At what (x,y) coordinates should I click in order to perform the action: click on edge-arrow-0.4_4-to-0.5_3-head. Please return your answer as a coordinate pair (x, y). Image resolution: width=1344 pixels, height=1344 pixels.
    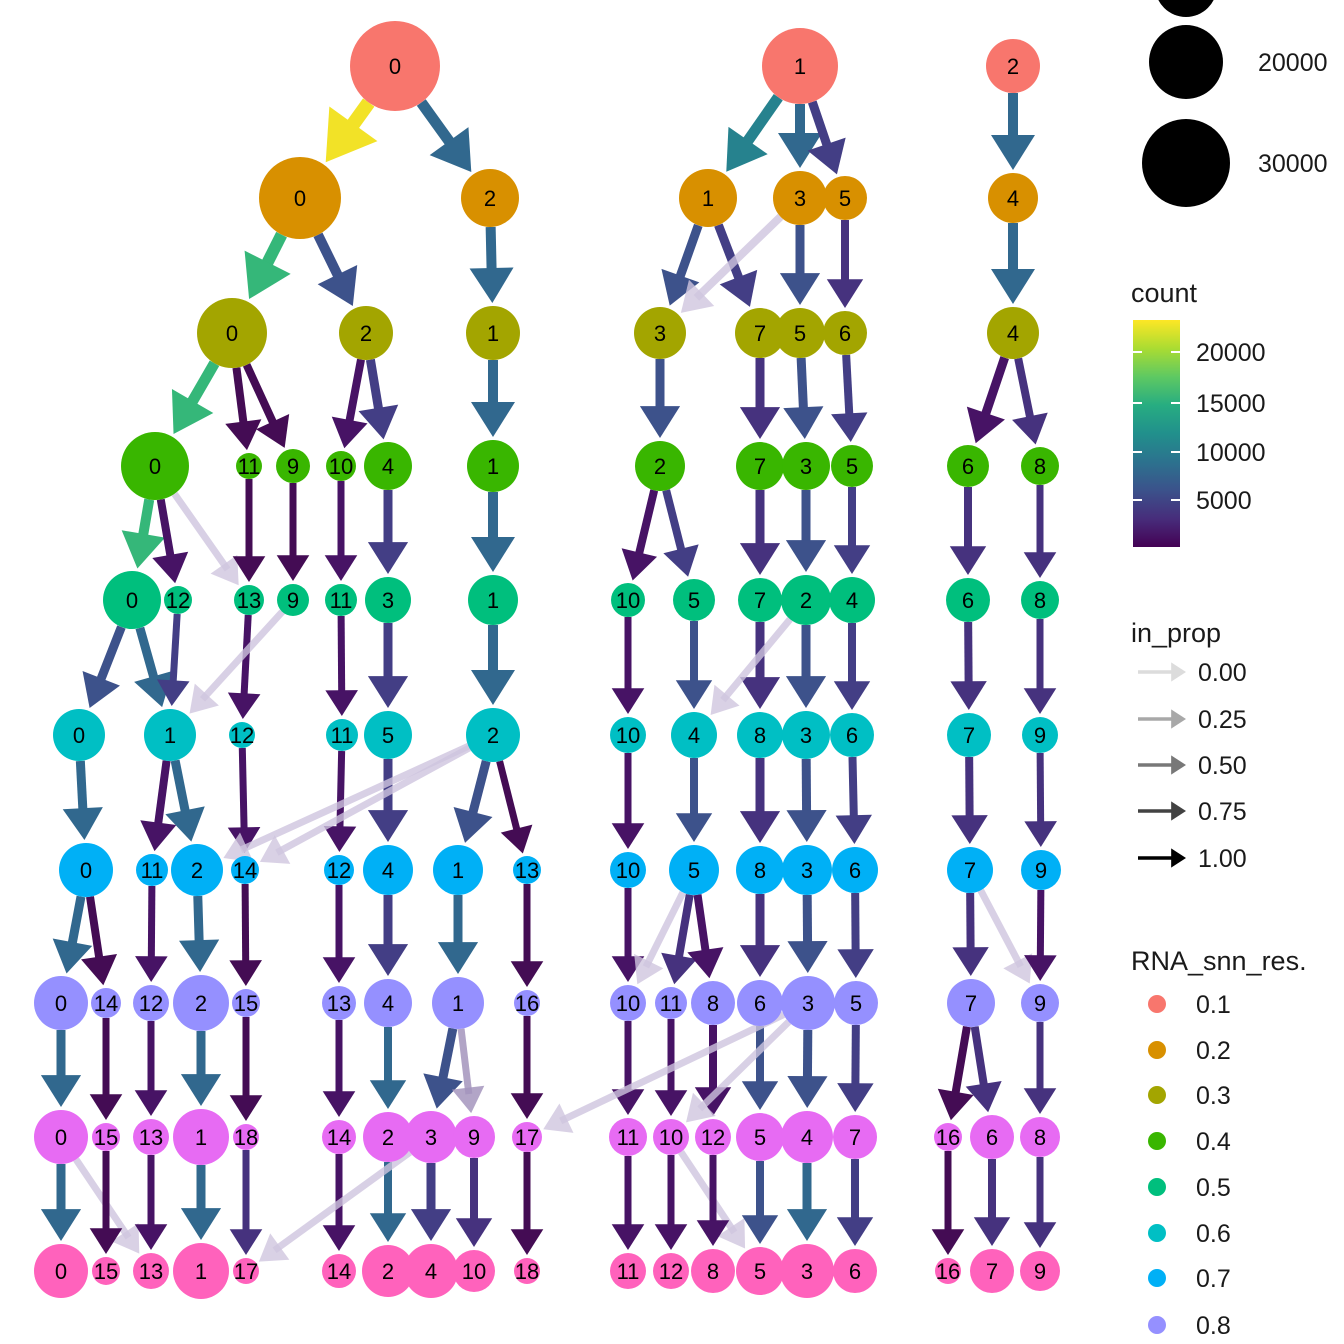
    Looking at the image, I should click on (388, 558).